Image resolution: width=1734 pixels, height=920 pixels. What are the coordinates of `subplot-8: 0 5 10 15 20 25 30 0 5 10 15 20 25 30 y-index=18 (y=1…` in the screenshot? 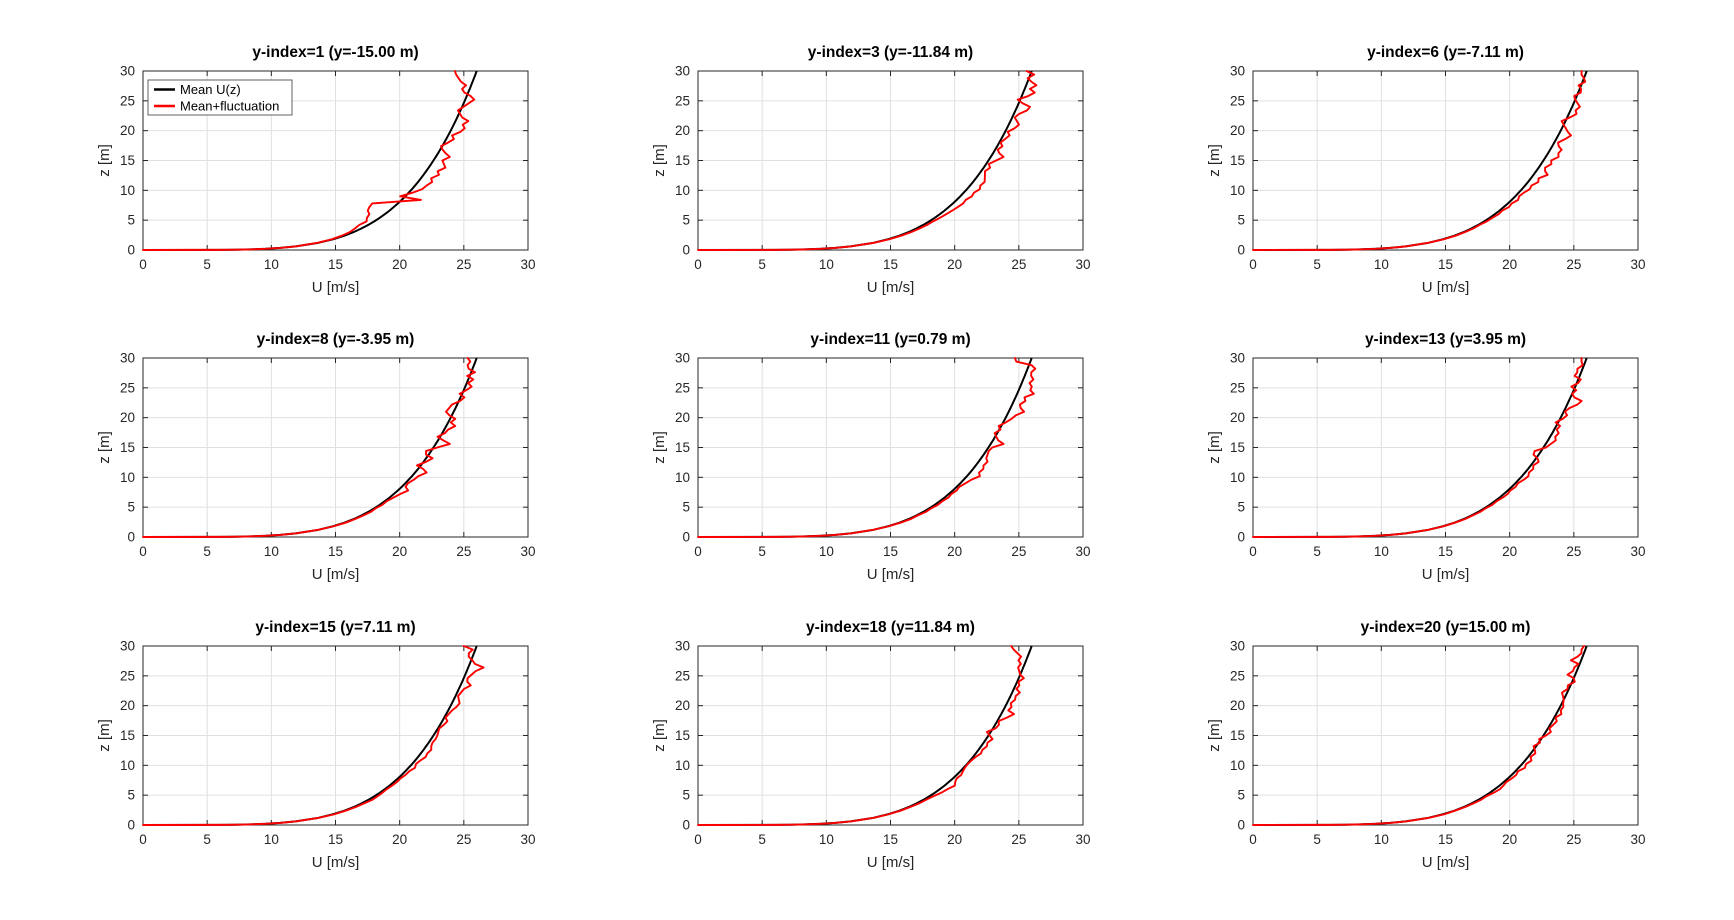 It's located at (871, 745).